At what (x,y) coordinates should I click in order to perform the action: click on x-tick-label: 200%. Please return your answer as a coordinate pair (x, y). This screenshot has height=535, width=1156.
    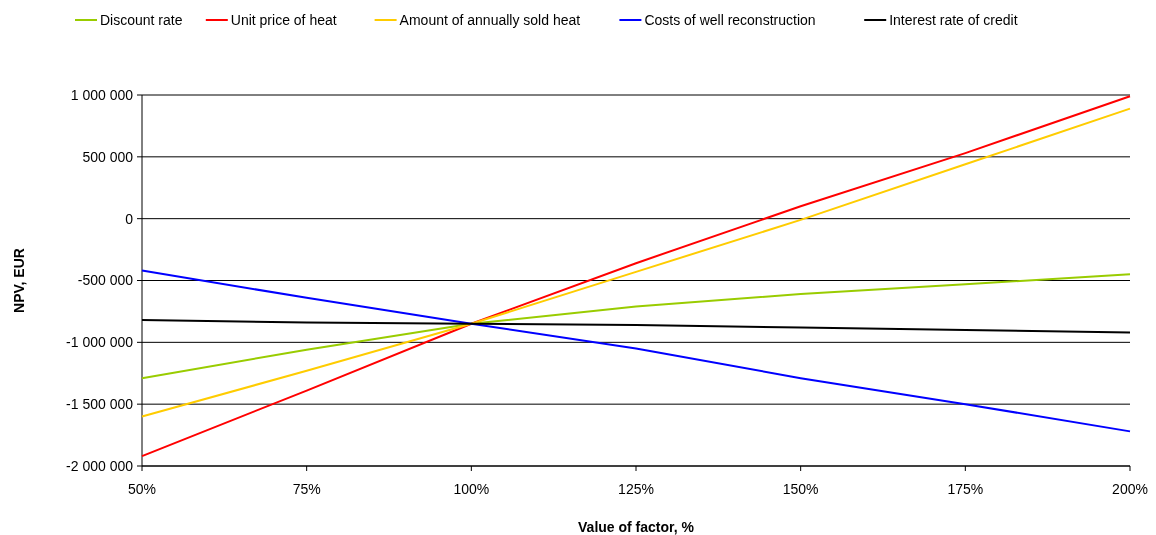
    Looking at the image, I should click on (1130, 489).